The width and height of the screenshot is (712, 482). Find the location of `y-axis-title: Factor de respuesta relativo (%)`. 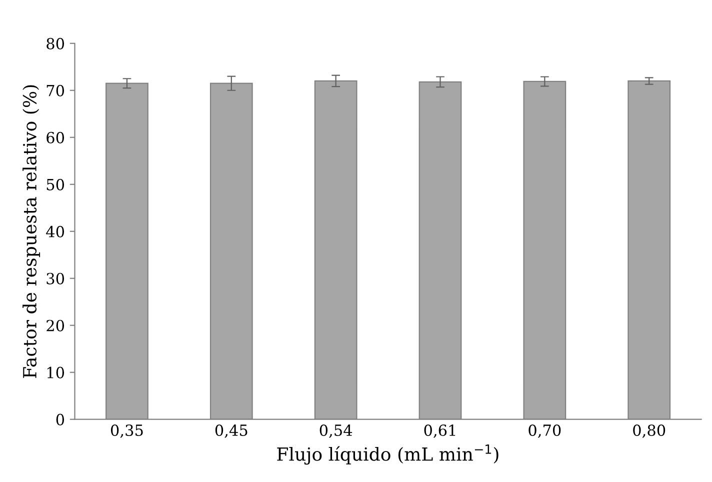

y-axis-title: Factor de respuesta relativo (%) is located at coordinates (31, 231).